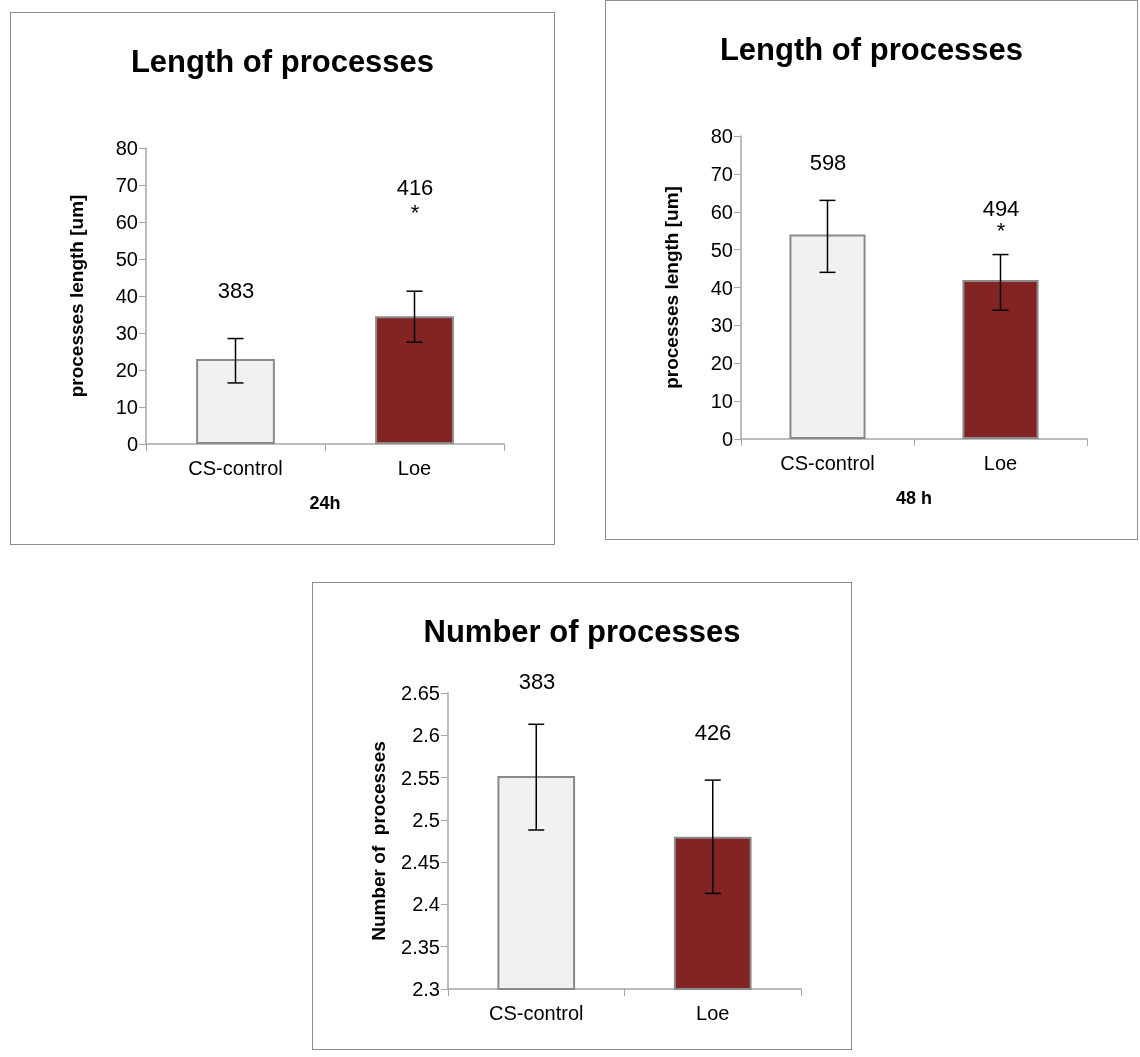  What do you see at coordinates (415, 187) in the screenshot?
I see `annotation: 416` at bounding box center [415, 187].